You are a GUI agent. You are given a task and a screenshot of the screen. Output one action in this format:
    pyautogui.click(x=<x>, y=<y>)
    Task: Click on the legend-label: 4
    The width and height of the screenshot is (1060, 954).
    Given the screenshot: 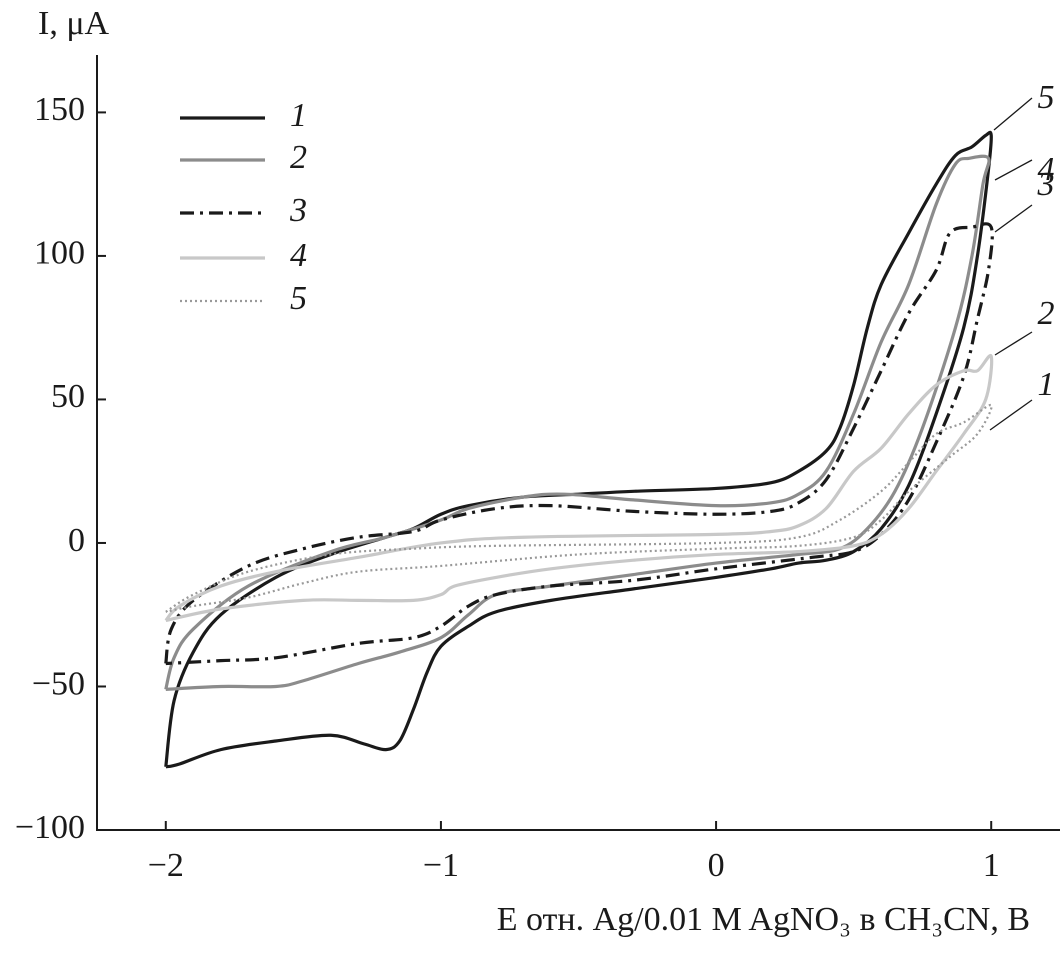 What is the action you would take?
    pyautogui.click(x=298, y=255)
    